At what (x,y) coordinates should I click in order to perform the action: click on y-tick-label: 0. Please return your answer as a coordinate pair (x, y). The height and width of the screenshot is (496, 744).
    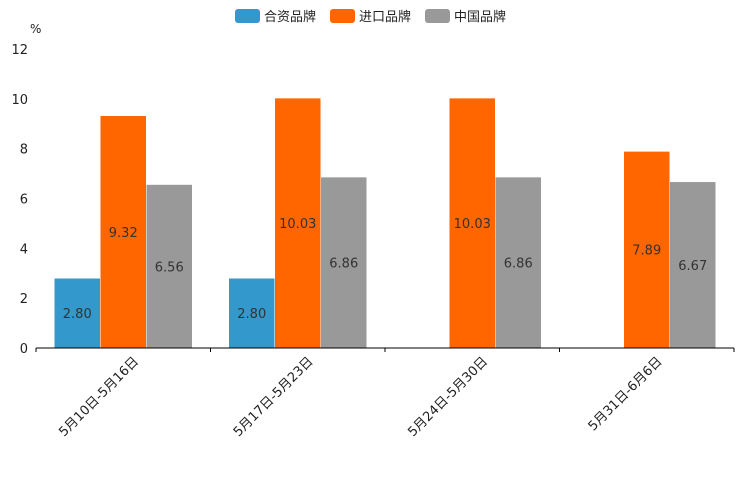
    Looking at the image, I should click on (24, 349).